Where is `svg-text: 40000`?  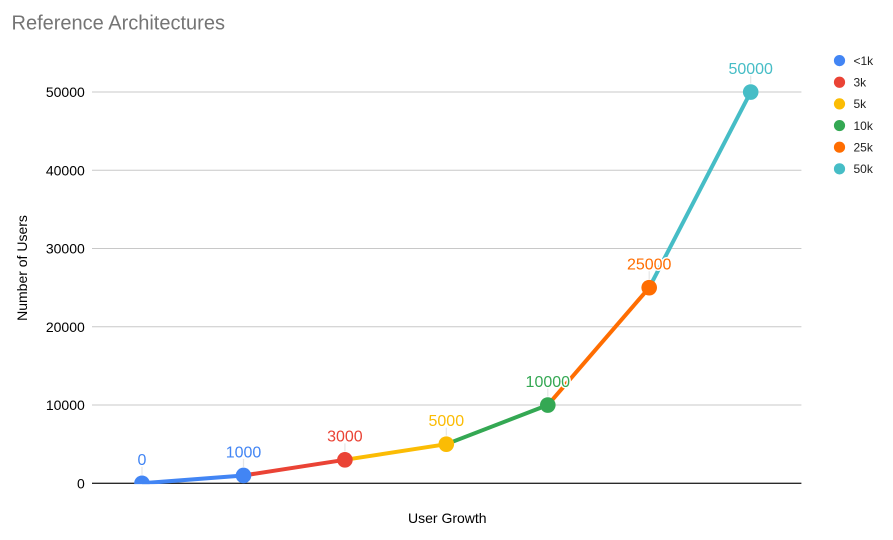
svg-text: 40000 is located at coordinates (65, 170).